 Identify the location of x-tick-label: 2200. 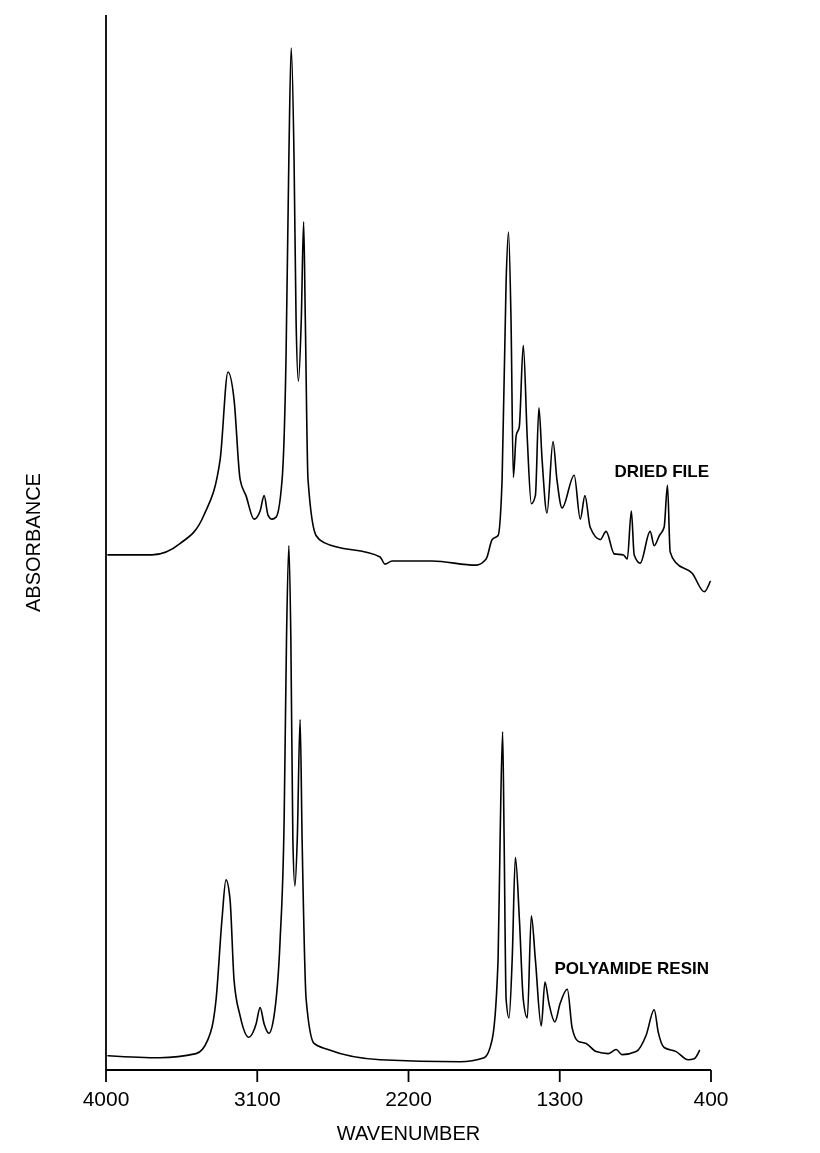
(408, 1098).